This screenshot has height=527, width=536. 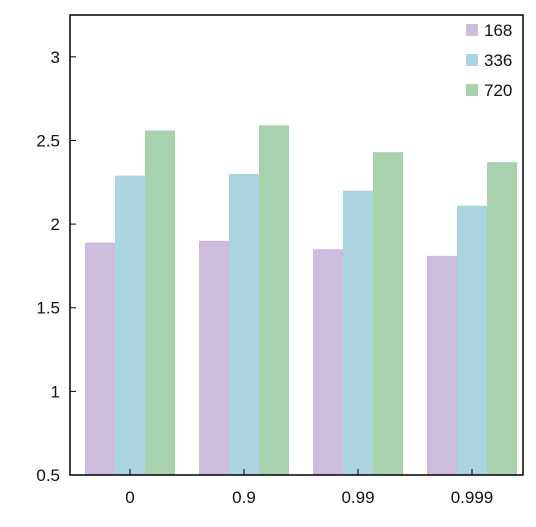 What do you see at coordinates (502, 318) in the screenshot?
I see `bar-720-0.999` at bounding box center [502, 318].